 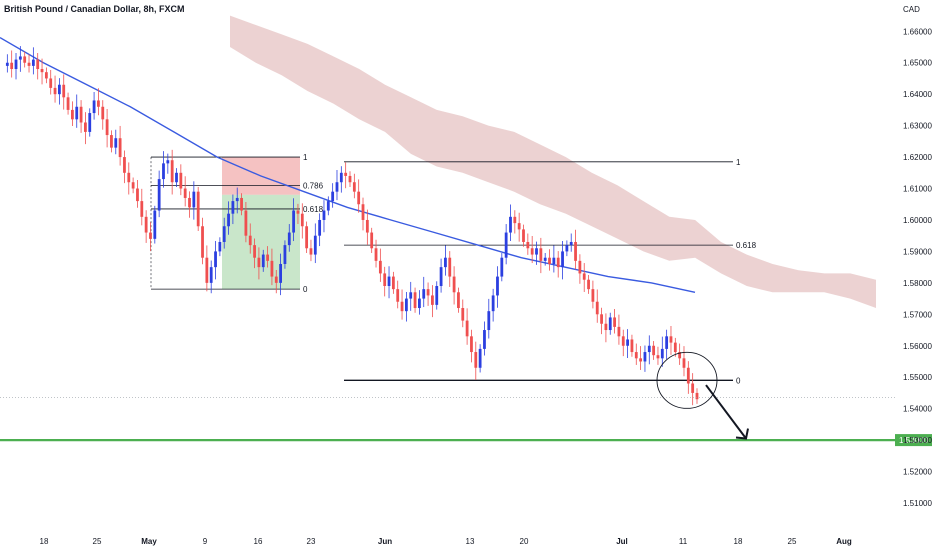 What do you see at coordinates (261, 242) in the screenshot?
I see `target-zone` at bounding box center [261, 242].